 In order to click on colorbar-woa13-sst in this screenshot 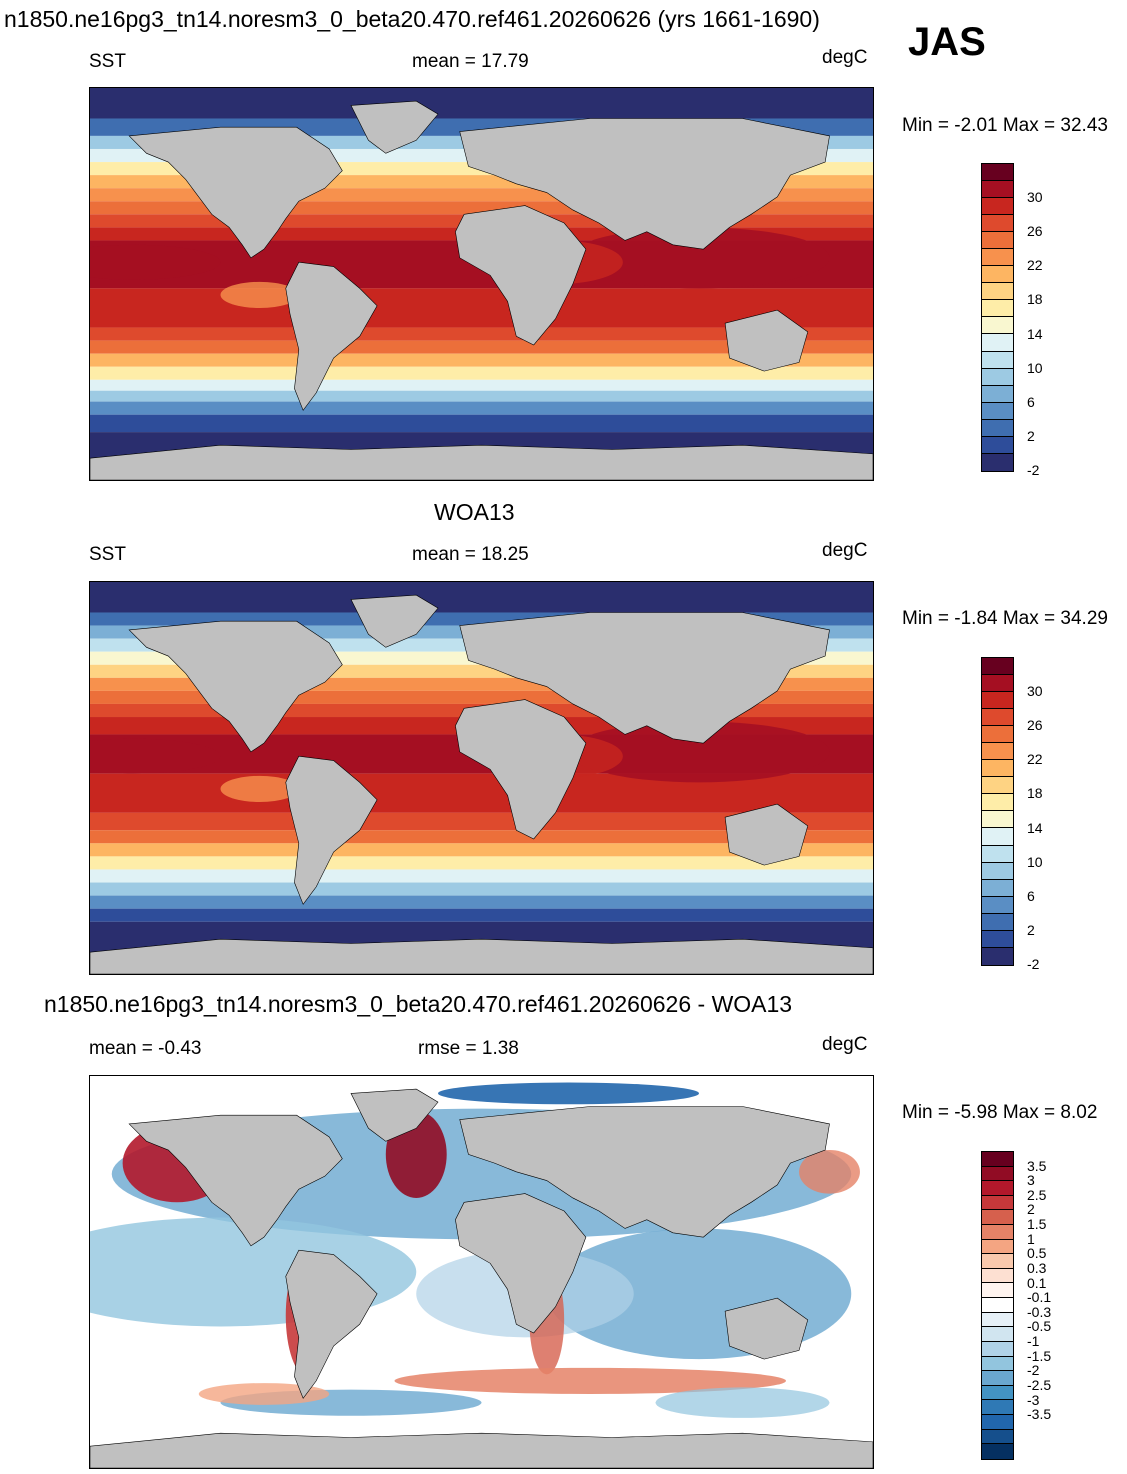, I will do `click(997, 811)`.